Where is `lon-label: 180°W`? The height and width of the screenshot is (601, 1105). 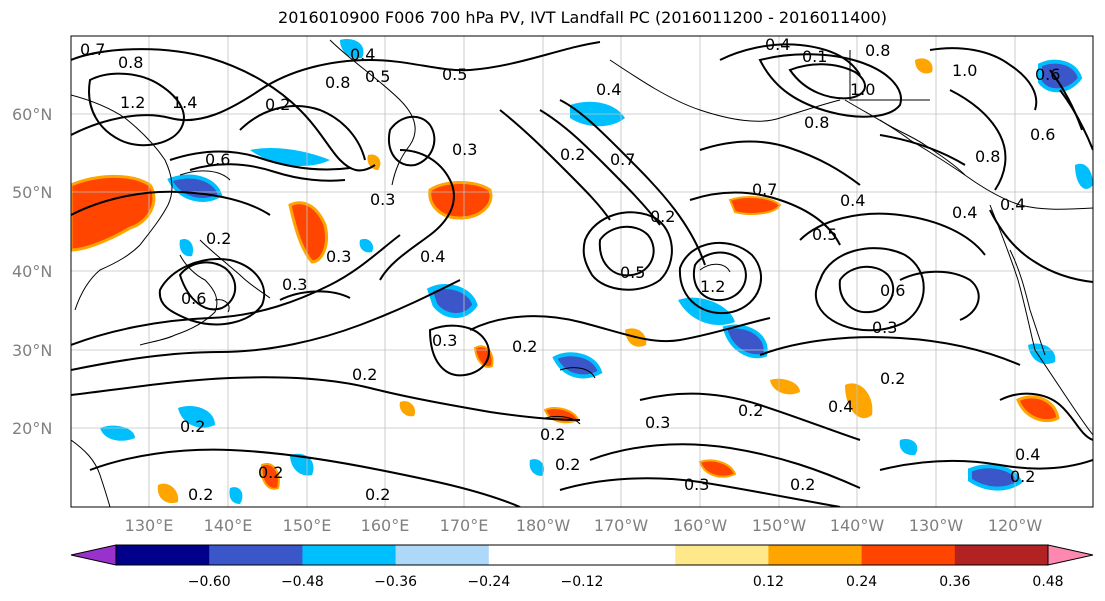
lon-label: 180°W is located at coordinates (543, 525).